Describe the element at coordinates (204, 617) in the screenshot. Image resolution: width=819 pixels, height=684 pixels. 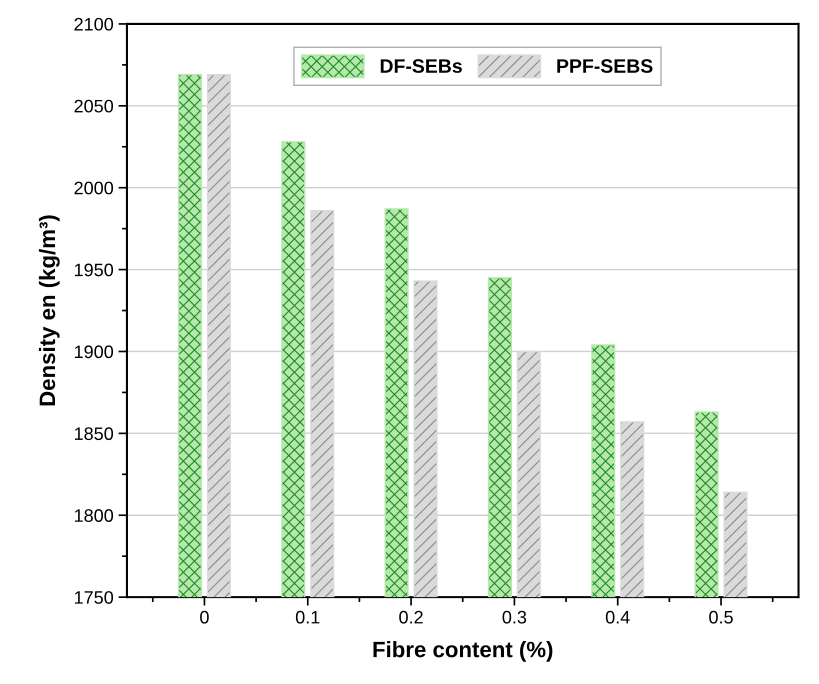
I see `x-tick-label: 0` at that location.